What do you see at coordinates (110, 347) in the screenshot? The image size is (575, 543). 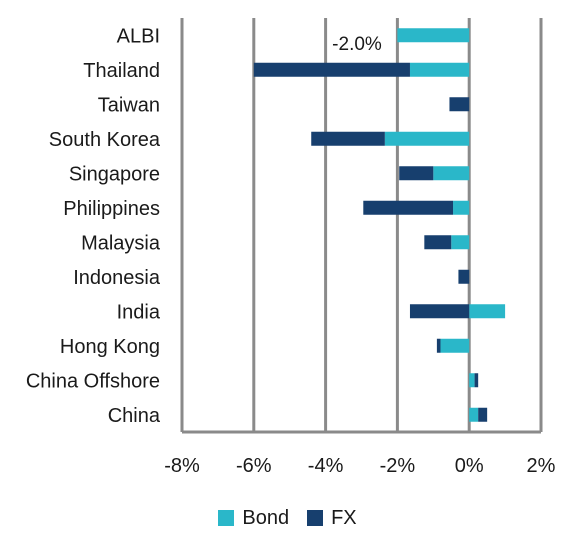 I see `category-label: Hong Kong` at bounding box center [110, 347].